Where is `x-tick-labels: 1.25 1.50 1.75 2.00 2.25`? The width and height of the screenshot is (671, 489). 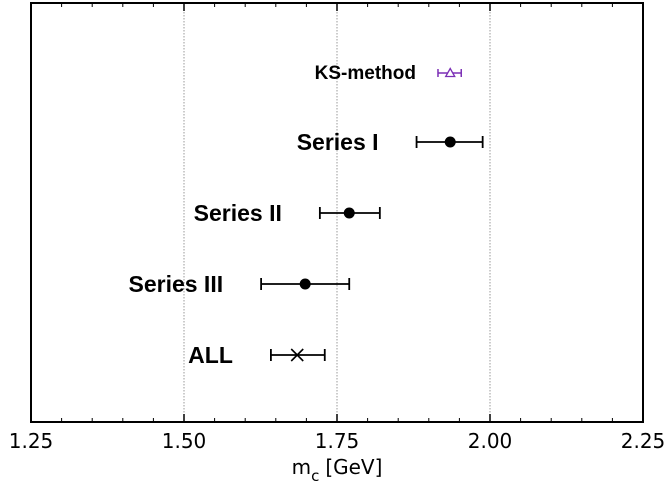 x-tick-labels: 1.25 1.50 1.75 2.00 2.25 is located at coordinates (337, 441).